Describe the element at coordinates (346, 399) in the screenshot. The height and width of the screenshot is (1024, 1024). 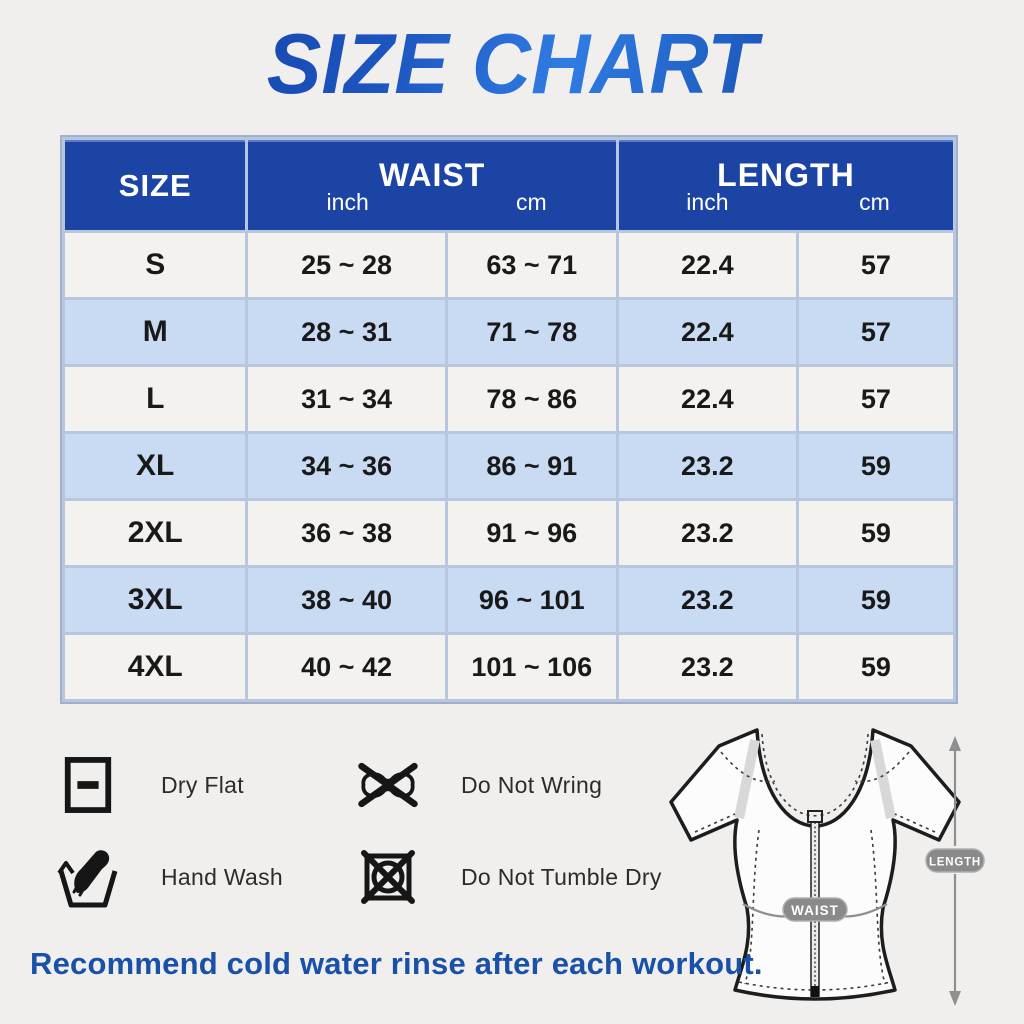
I see `cell-waist_inch: 31 ~ 34` at that location.